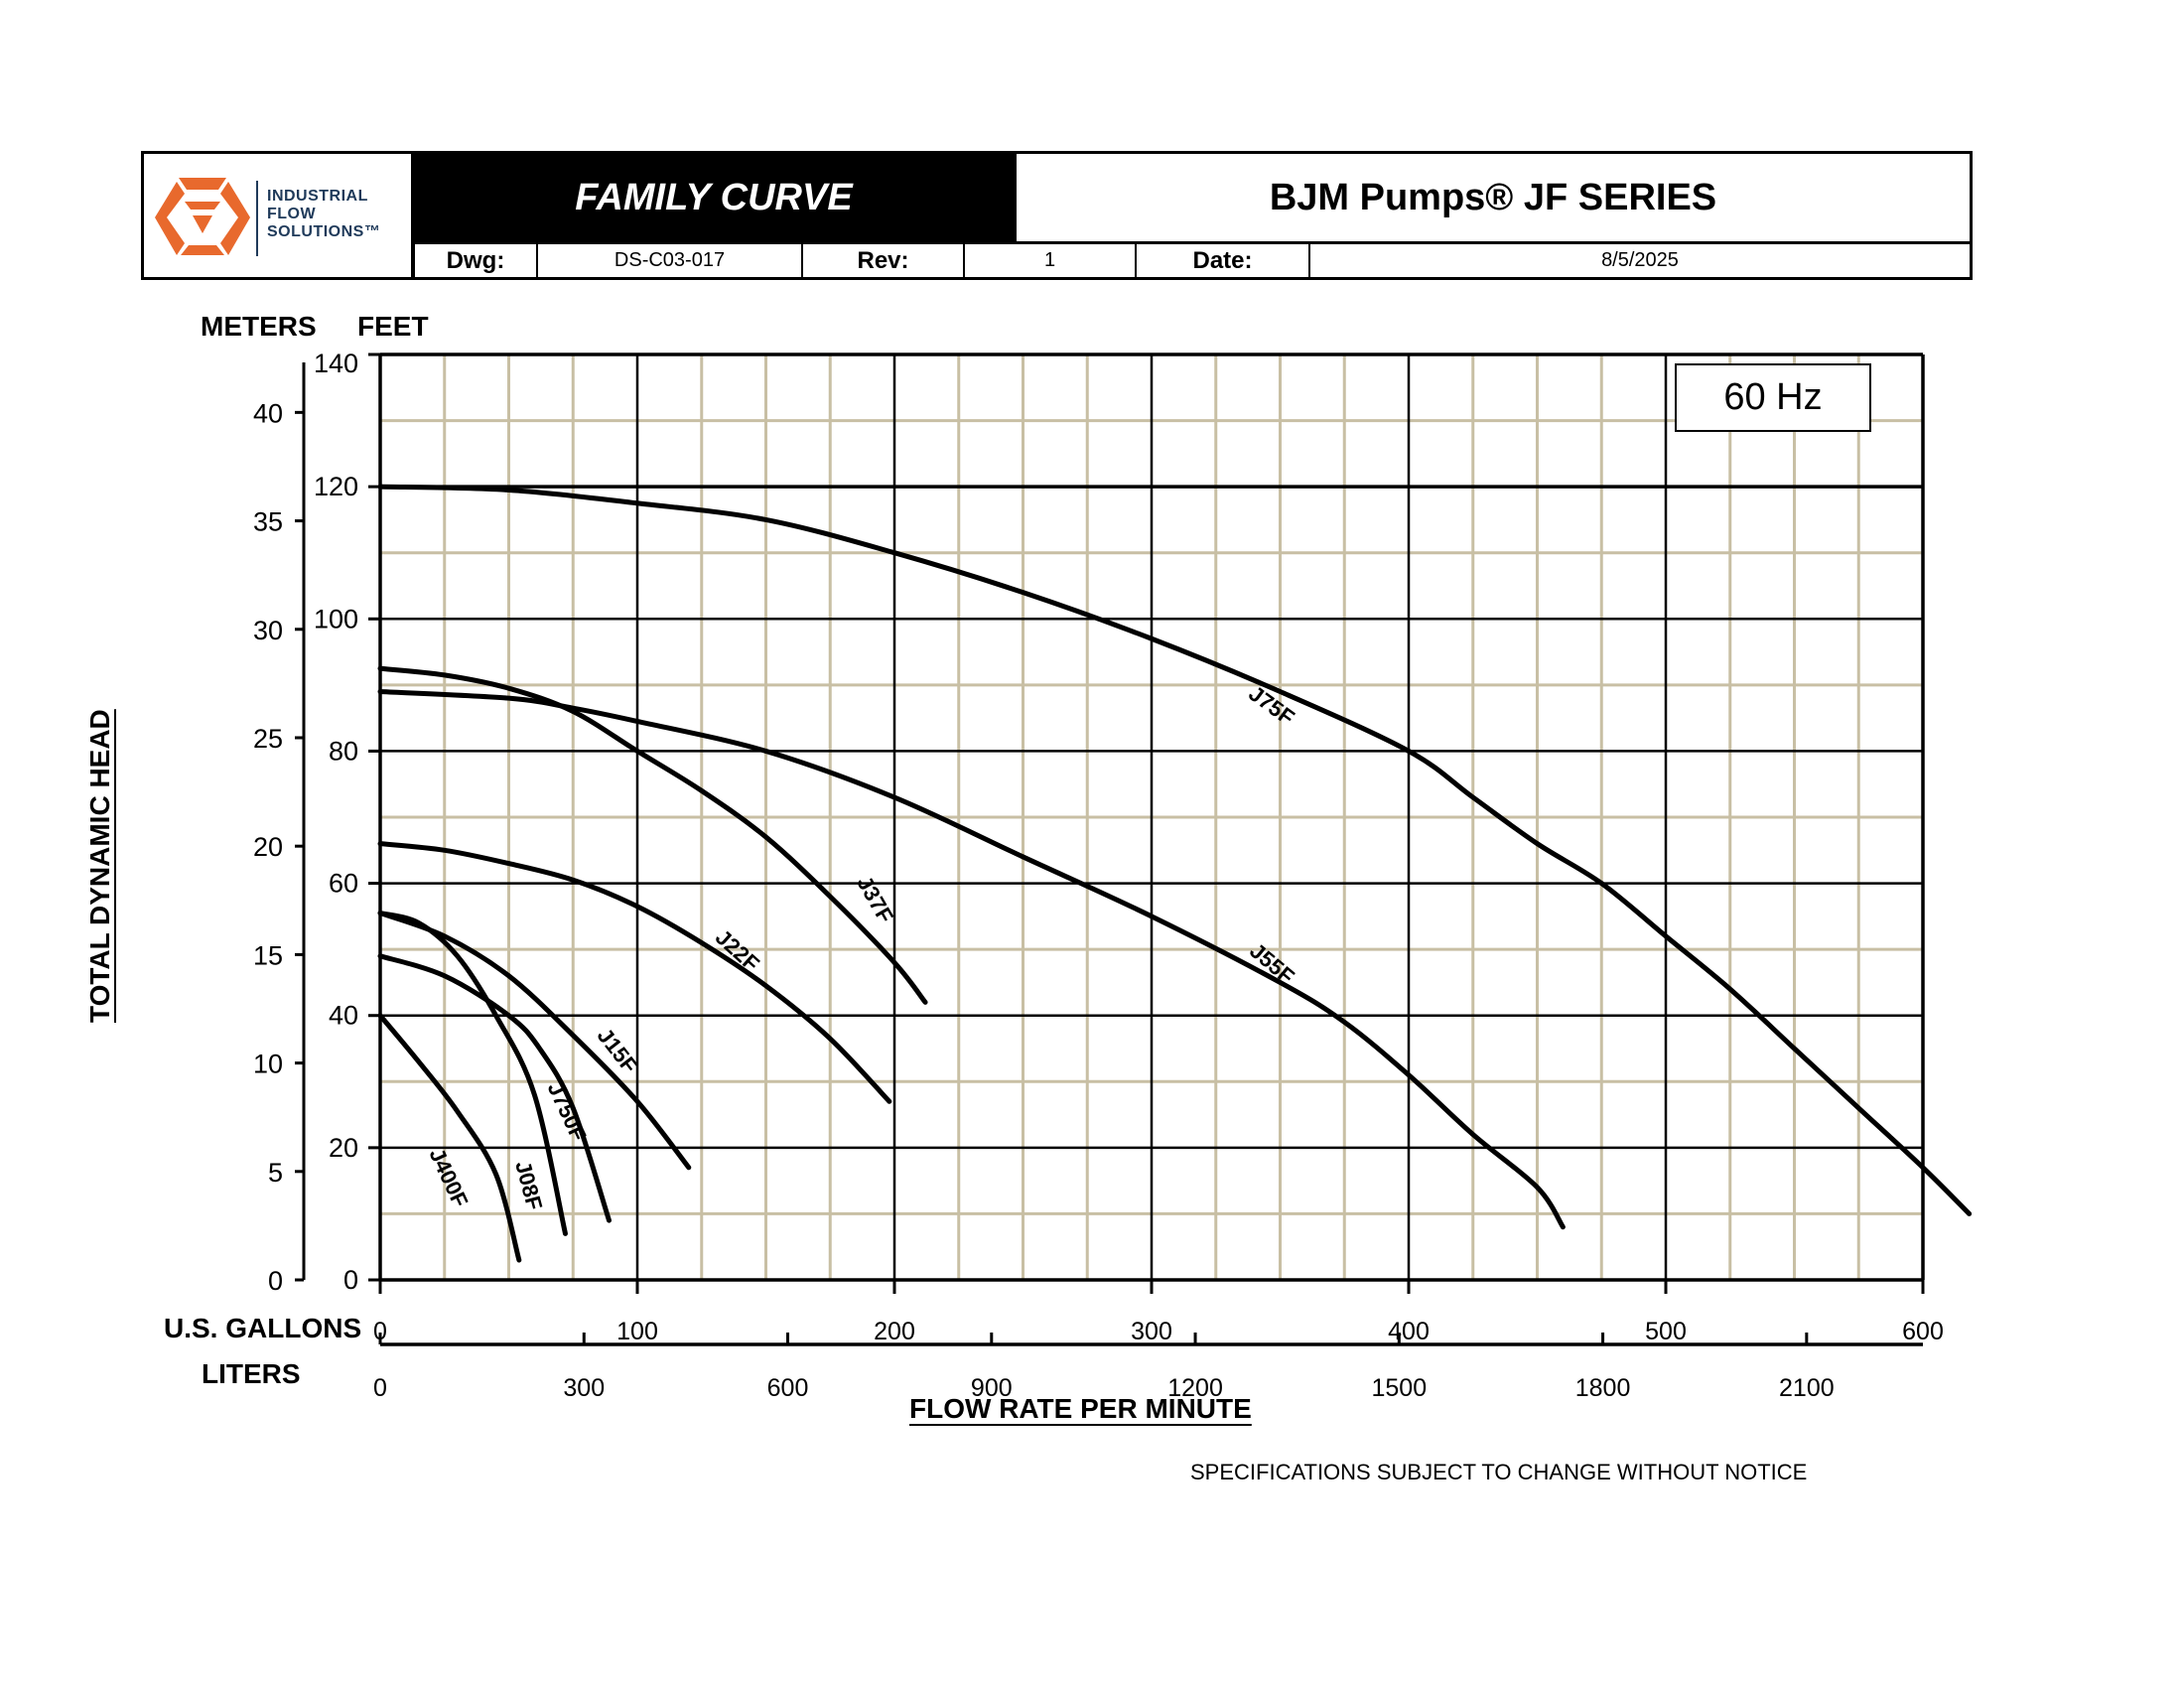 The image size is (2184, 1688). I want to click on liter-tick-label: 1800, so click(1603, 1388).